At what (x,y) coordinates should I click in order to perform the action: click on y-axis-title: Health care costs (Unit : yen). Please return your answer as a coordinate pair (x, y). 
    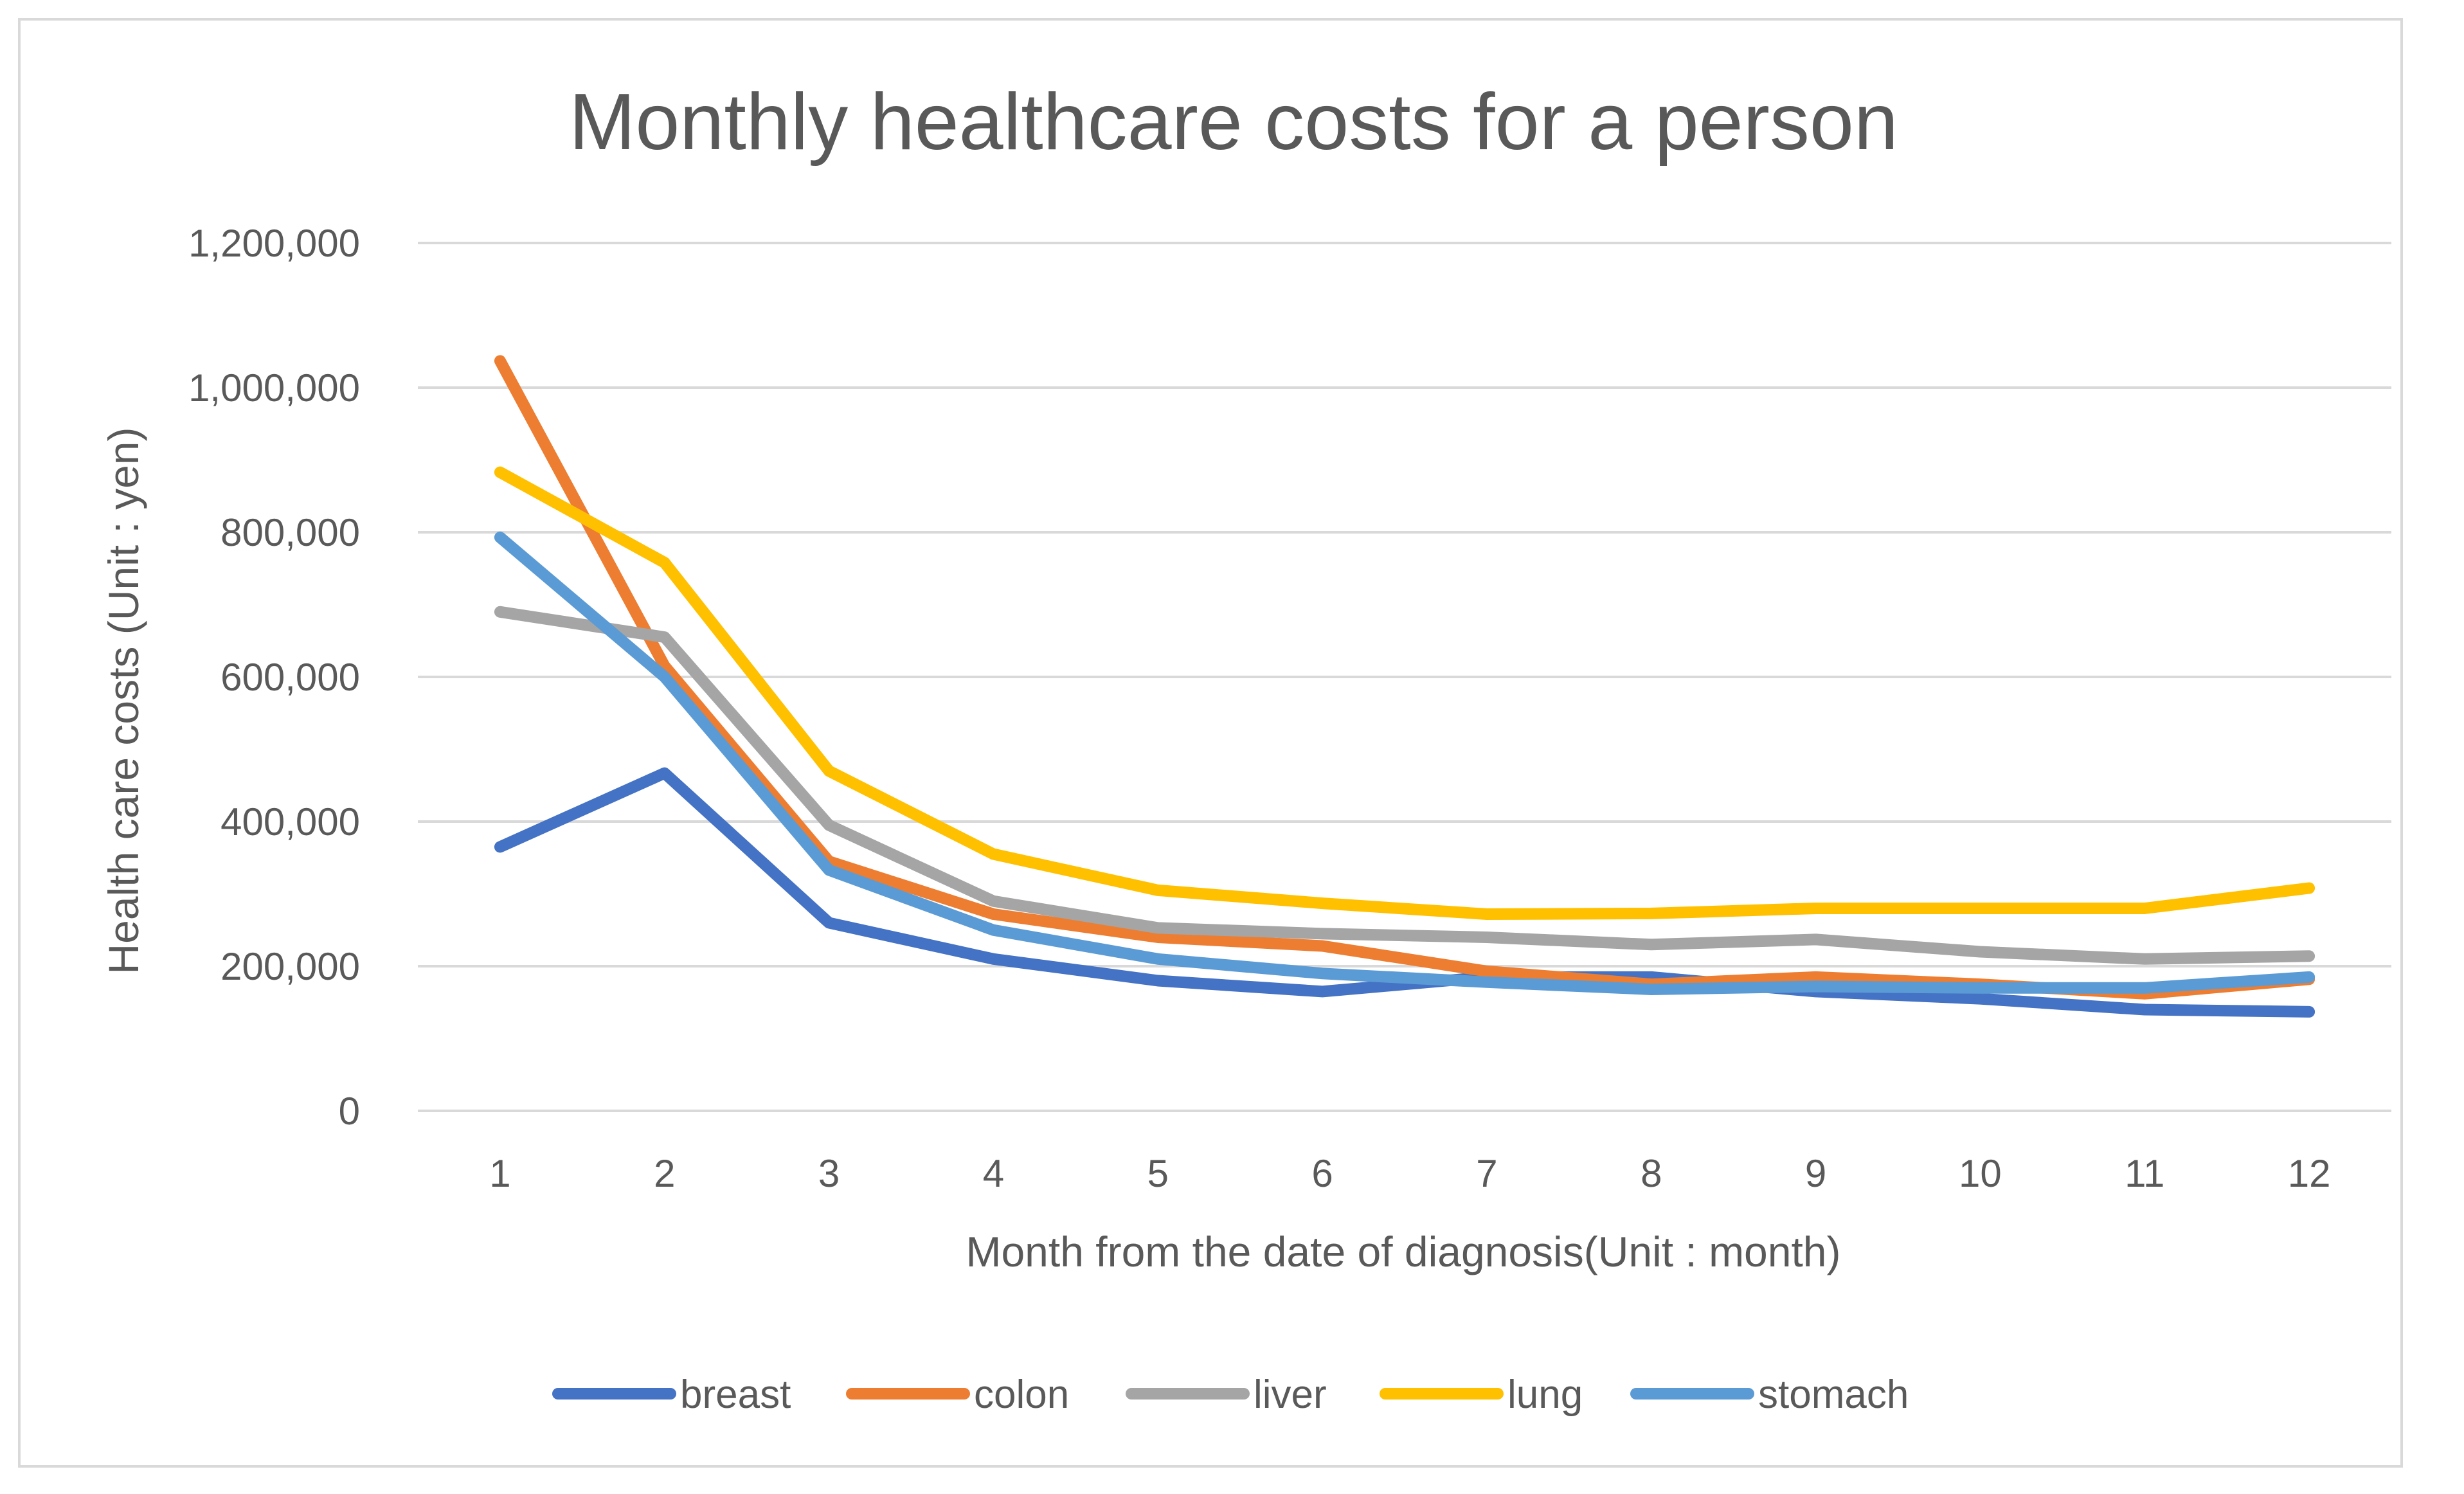
    Looking at the image, I should click on (123, 701).